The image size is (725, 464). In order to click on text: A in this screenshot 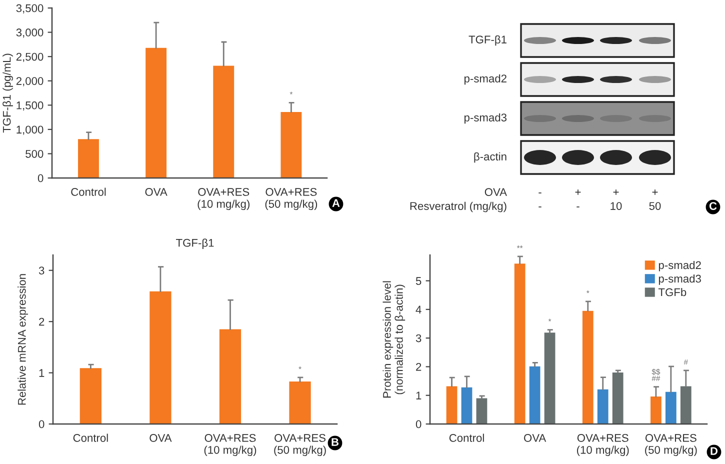, I will do `click(336, 203)`.